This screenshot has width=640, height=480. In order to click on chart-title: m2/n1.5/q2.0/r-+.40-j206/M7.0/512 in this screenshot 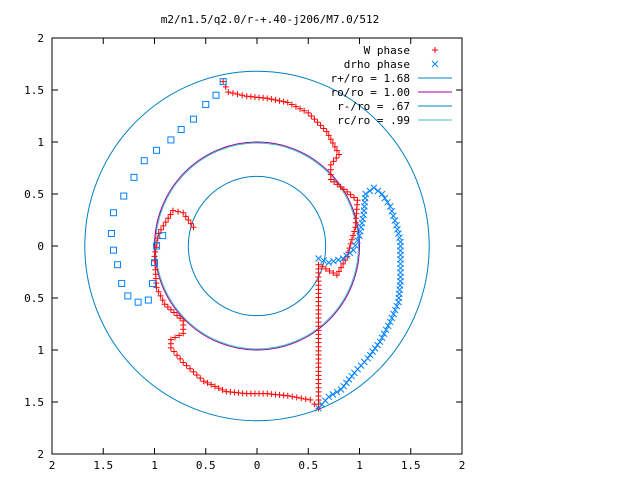, I will do `click(270, 19)`.